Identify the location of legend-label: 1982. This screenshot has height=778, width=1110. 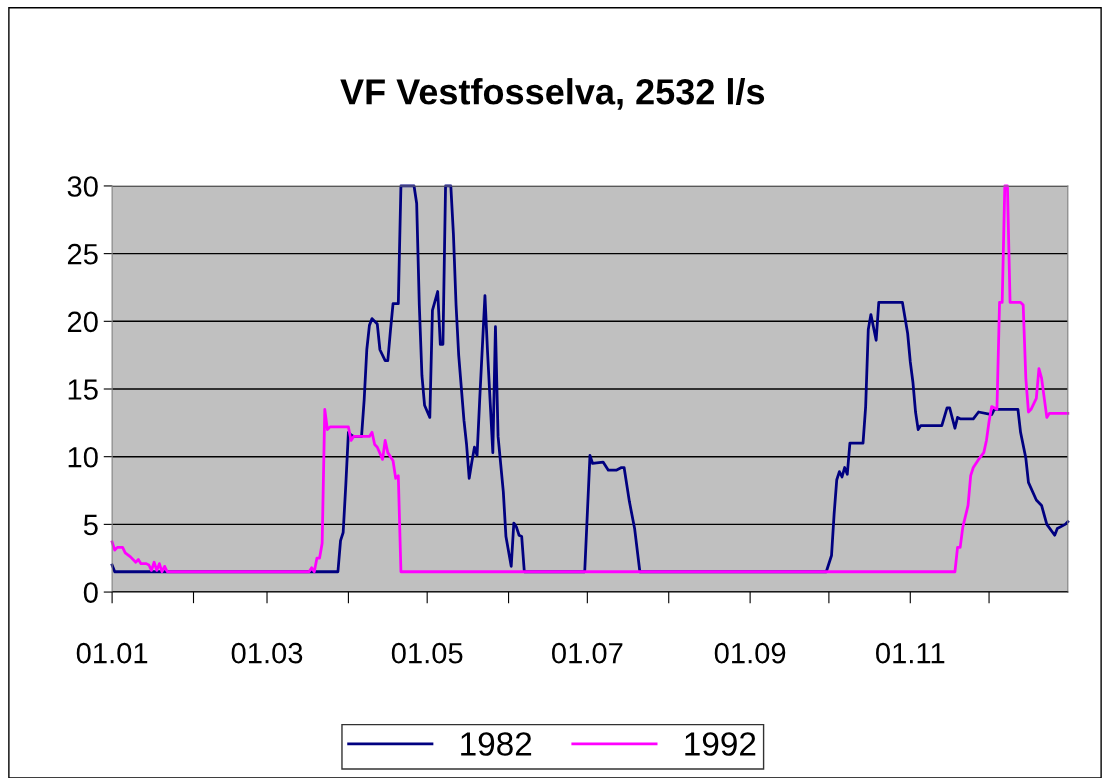
(496, 744).